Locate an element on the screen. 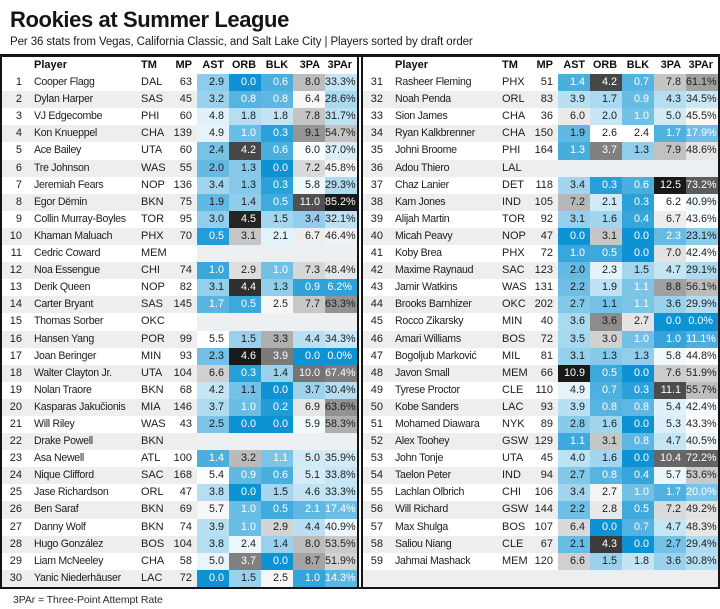 The image size is (720, 609). team-cell: CLE is located at coordinates (516, 544).